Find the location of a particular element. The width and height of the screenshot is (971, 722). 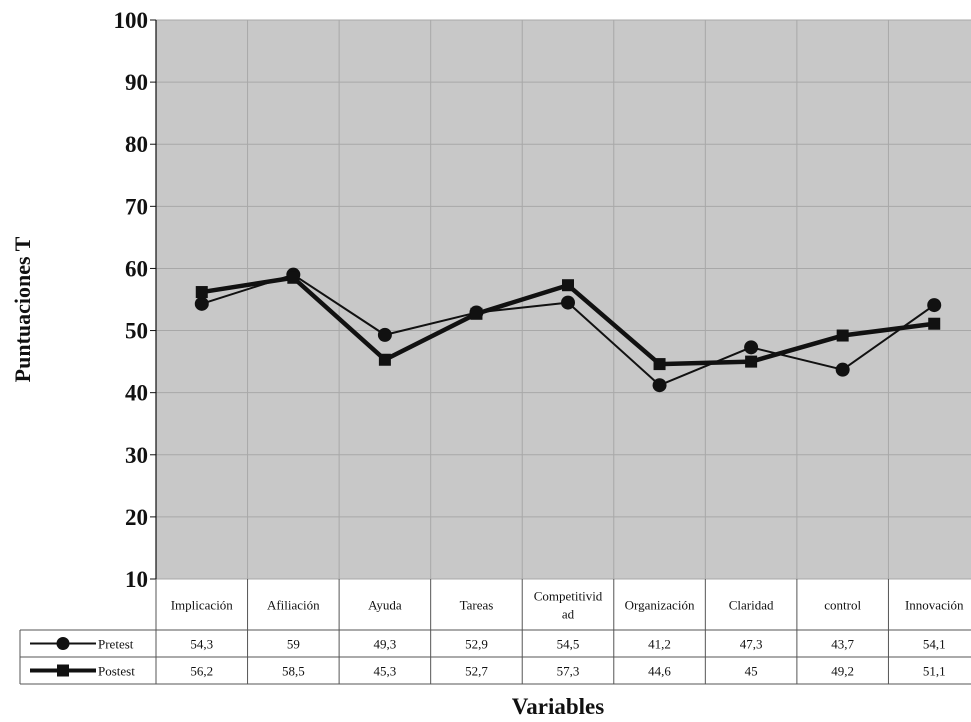

category-label: ad is located at coordinates (568, 614).